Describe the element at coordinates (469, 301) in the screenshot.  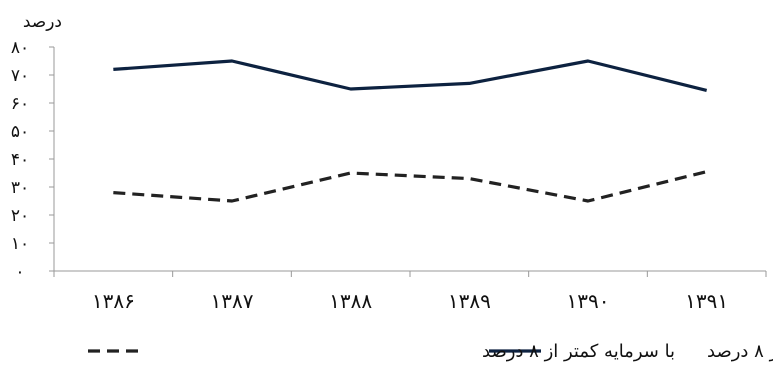
I see `x-tick-label: ۱۳۸۹` at that location.